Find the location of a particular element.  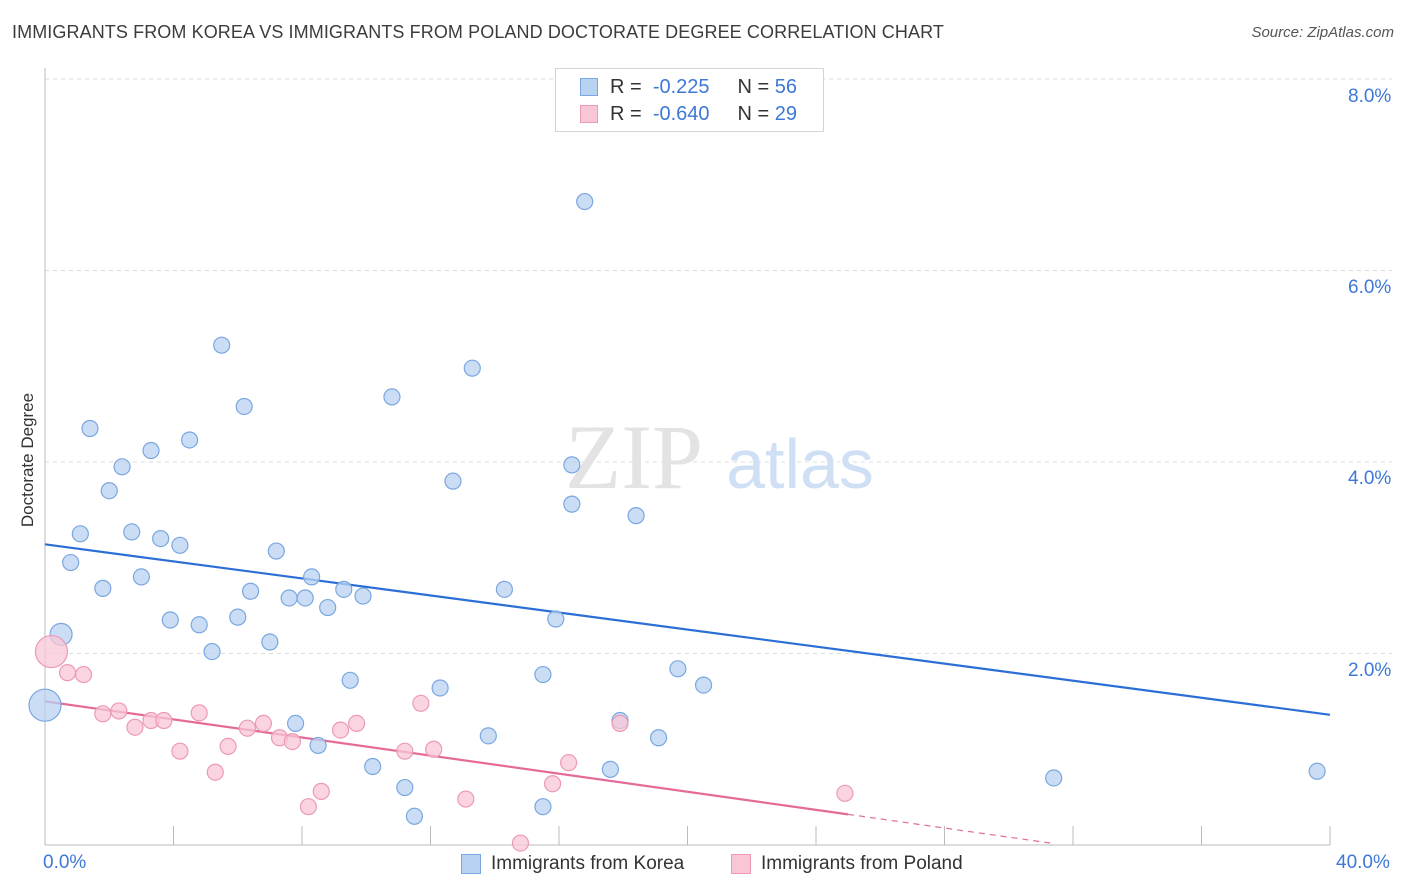

stats-row-korea: R = -0.225 N = 56 is located at coordinates (688, 87).